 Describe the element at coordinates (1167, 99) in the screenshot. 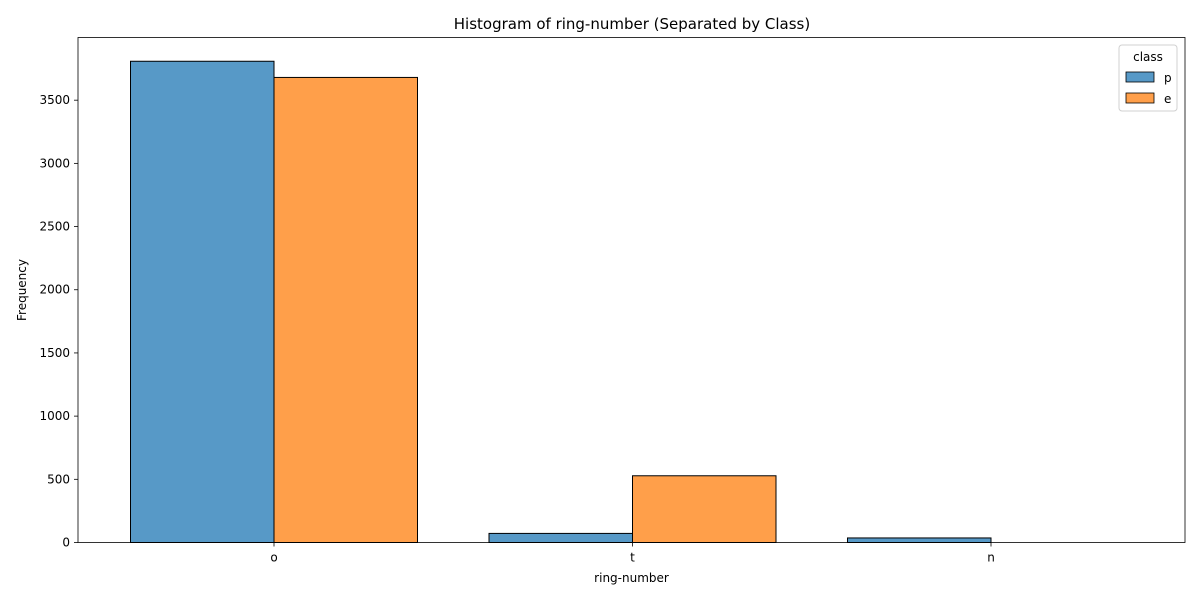

I see `legend-label-e: e` at that location.